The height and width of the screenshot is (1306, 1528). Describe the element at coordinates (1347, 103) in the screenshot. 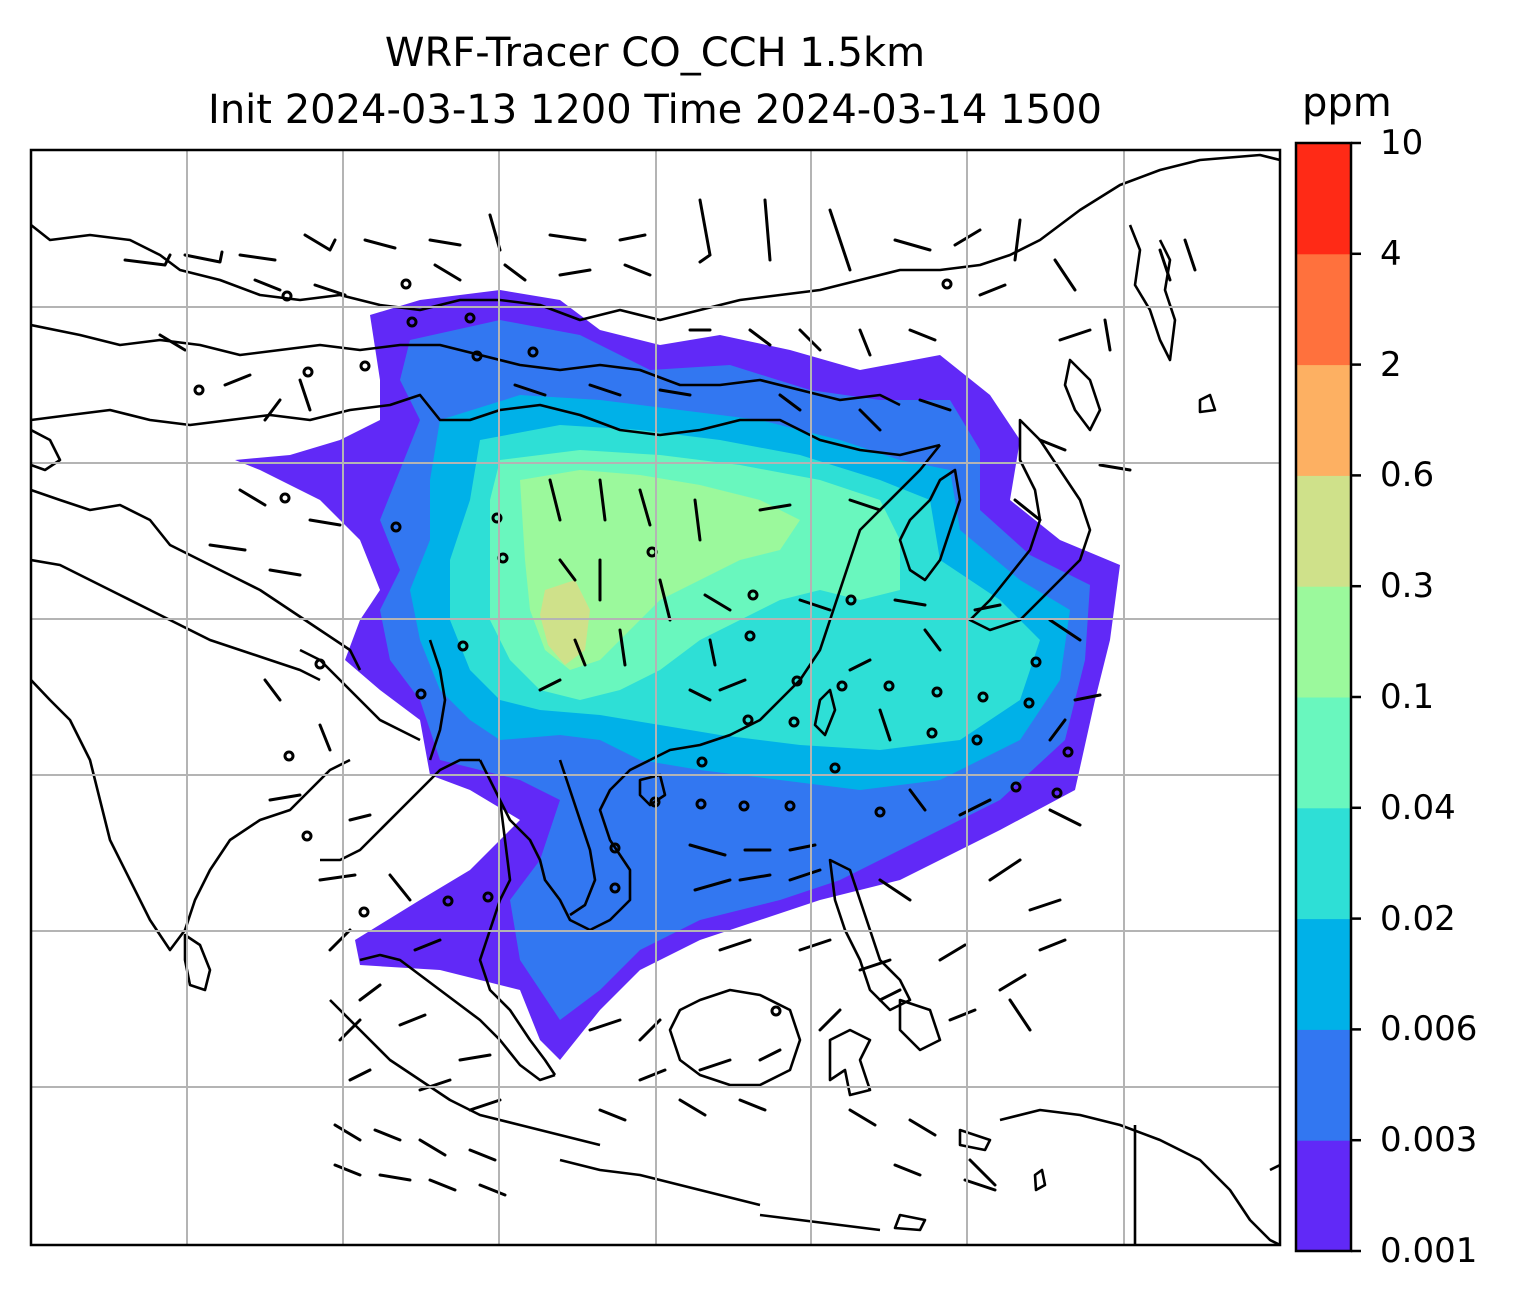

I see `colorbar-units-label: ppm` at that location.